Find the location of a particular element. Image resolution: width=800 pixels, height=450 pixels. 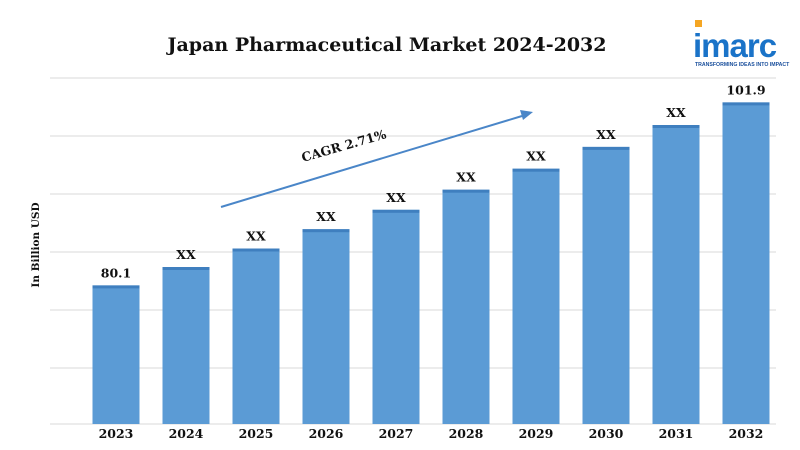

data-label-2025: XX is located at coordinates (256, 236).